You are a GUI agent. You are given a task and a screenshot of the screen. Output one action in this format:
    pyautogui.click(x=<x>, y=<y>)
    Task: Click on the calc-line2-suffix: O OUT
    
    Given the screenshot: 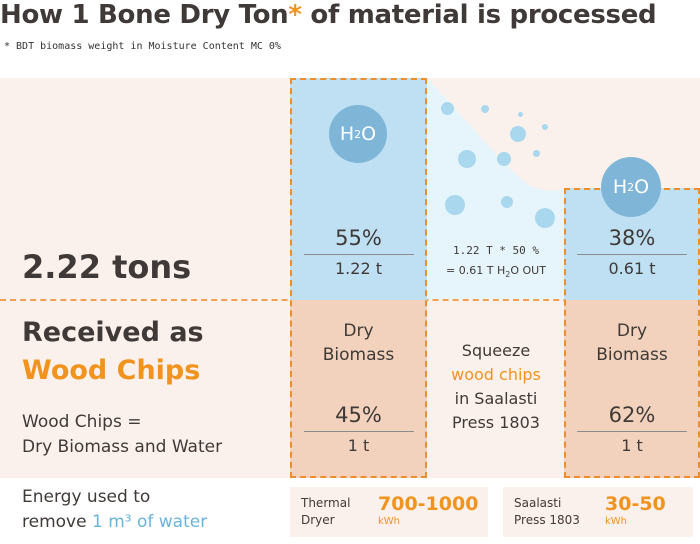 What is the action you would take?
    pyautogui.click(x=528, y=270)
    